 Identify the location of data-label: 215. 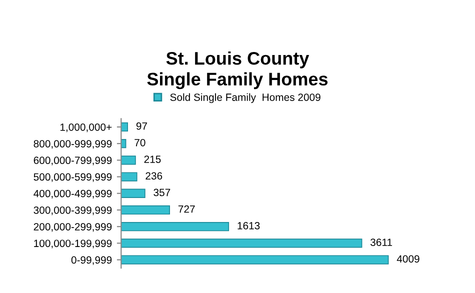
(152, 159).